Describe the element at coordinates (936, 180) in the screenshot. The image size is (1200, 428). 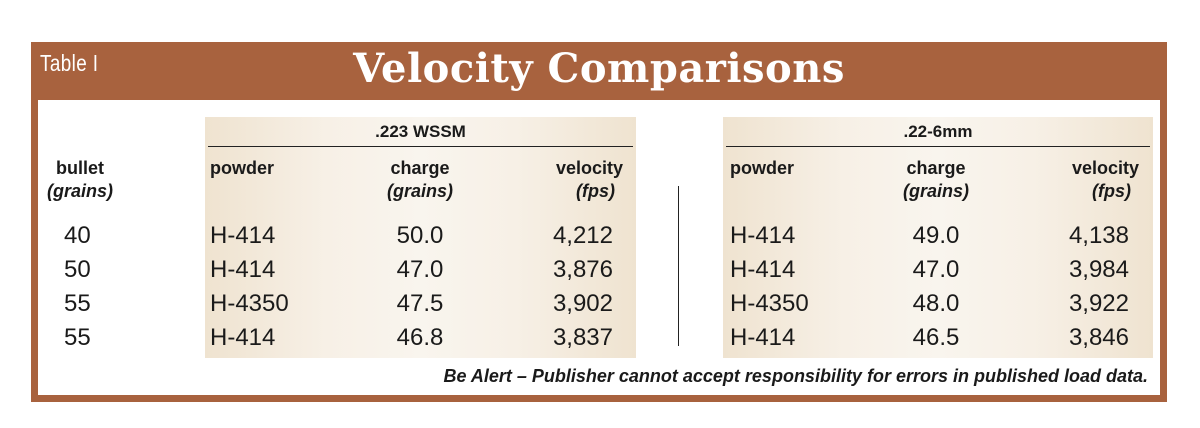
I see `header-charge-22-6mm: charge (grains)` at that location.